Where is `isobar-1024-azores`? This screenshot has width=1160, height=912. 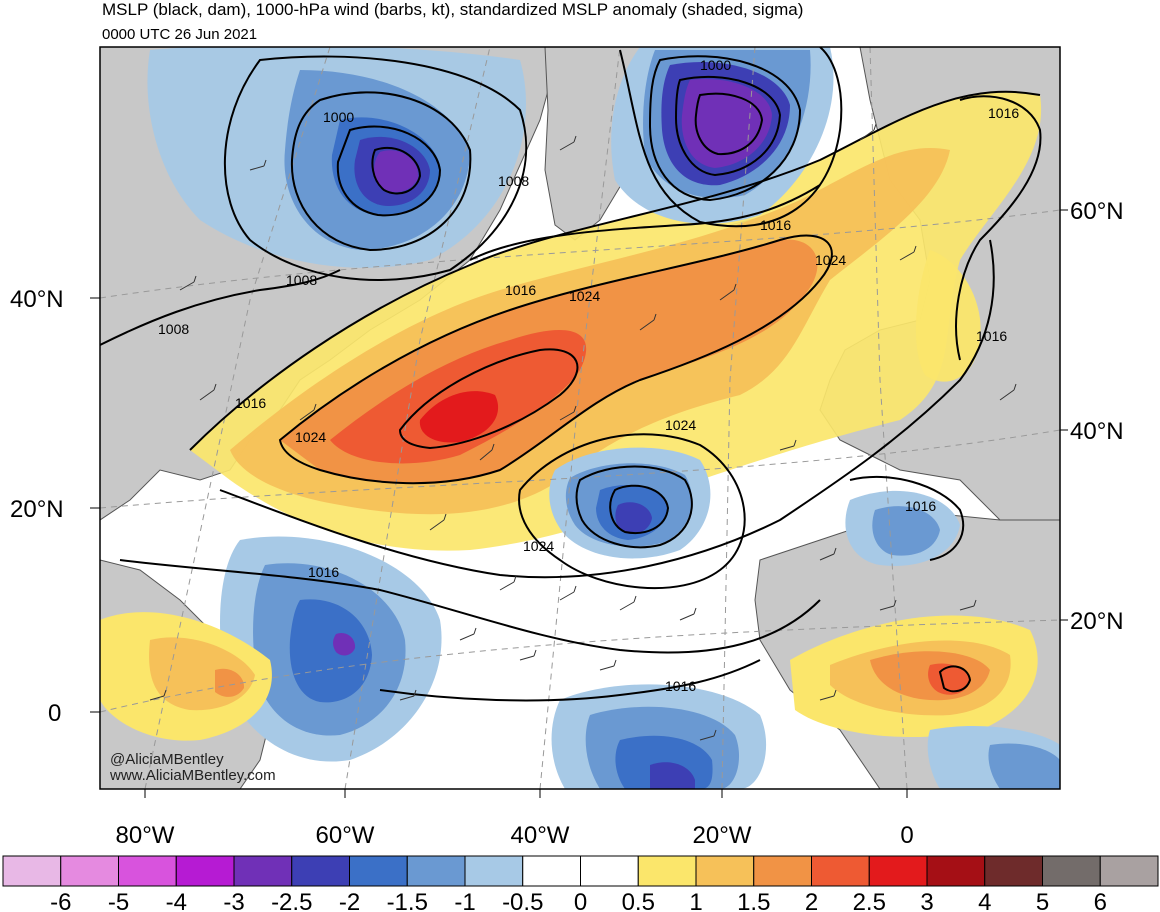
isobar-1024-azores is located at coordinates (632, 511).